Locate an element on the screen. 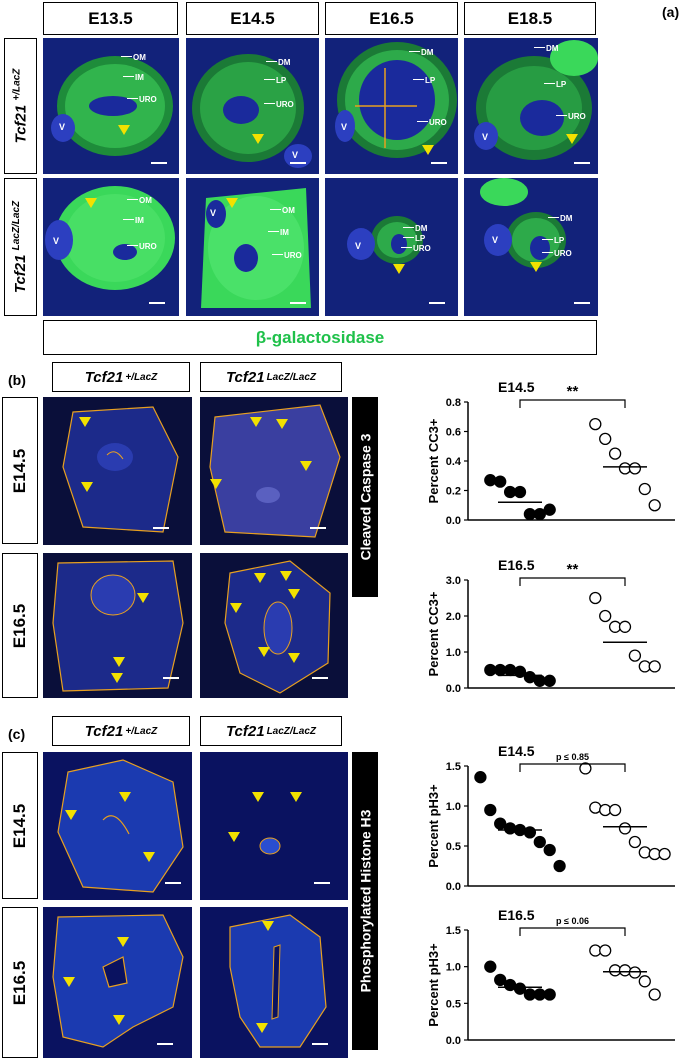 The image size is (683, 1062). micrograph-ko-e14: OM IM URO V is located at coordinates (252, 247).